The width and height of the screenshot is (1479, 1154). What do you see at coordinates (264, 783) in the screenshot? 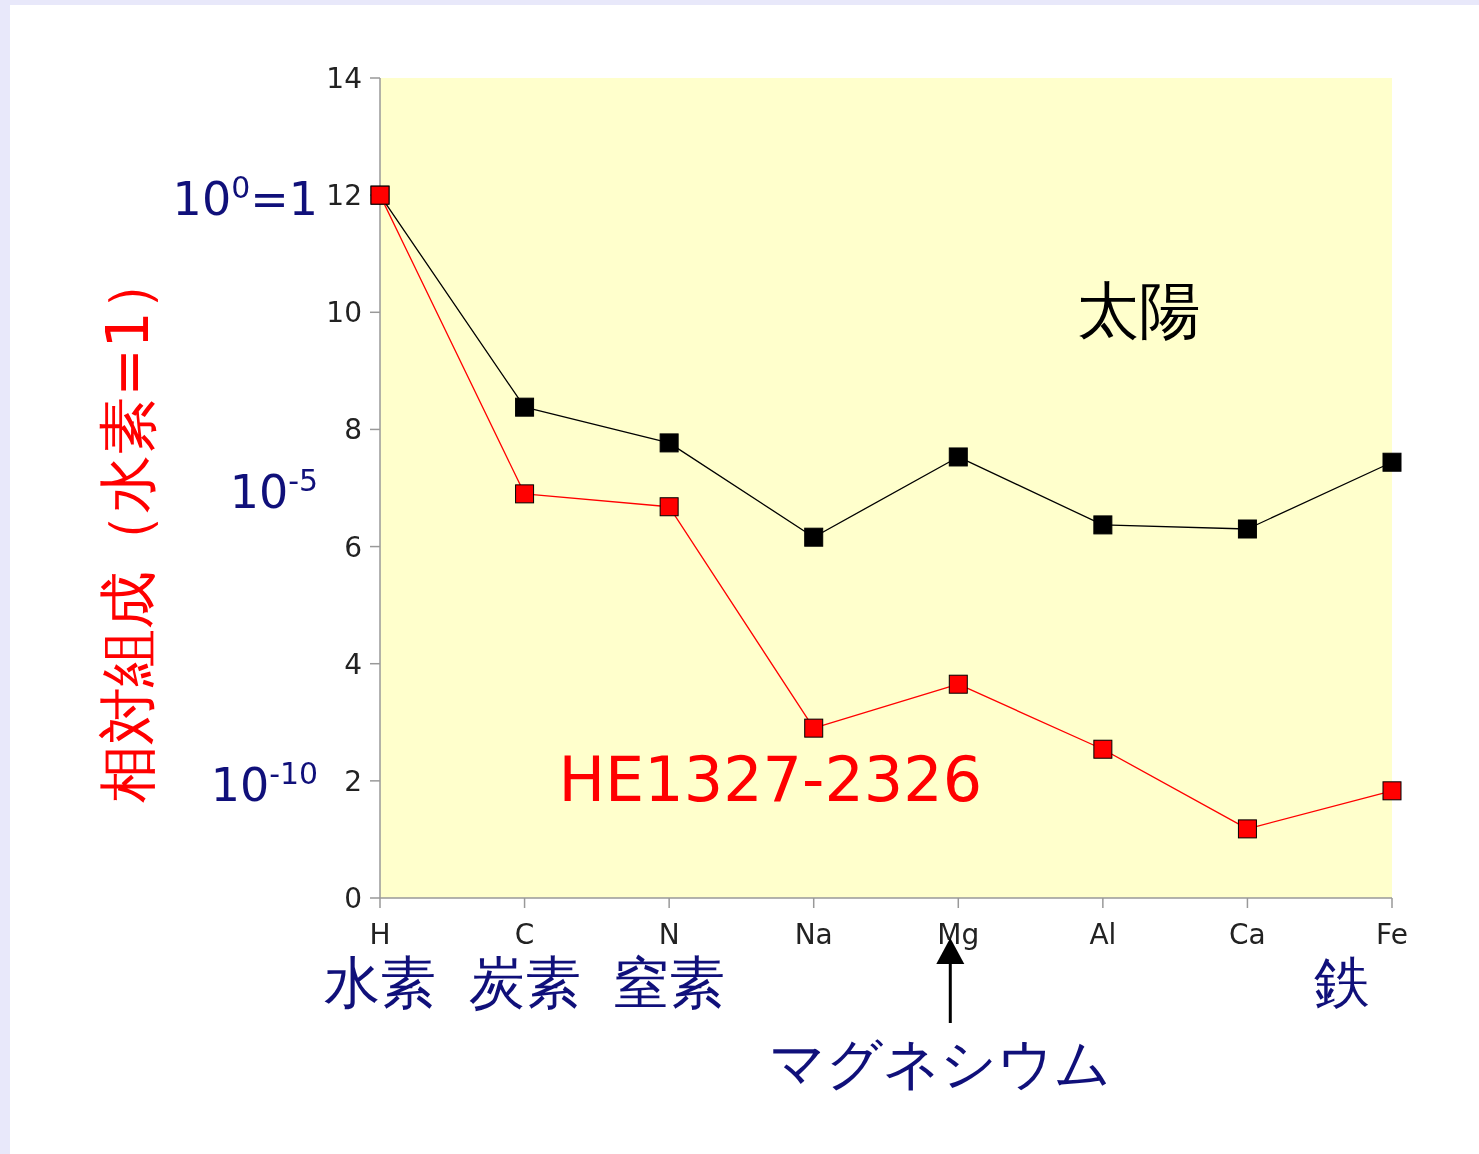
I see `text: 10$^{-10}$` at bounding box center [264, 783].